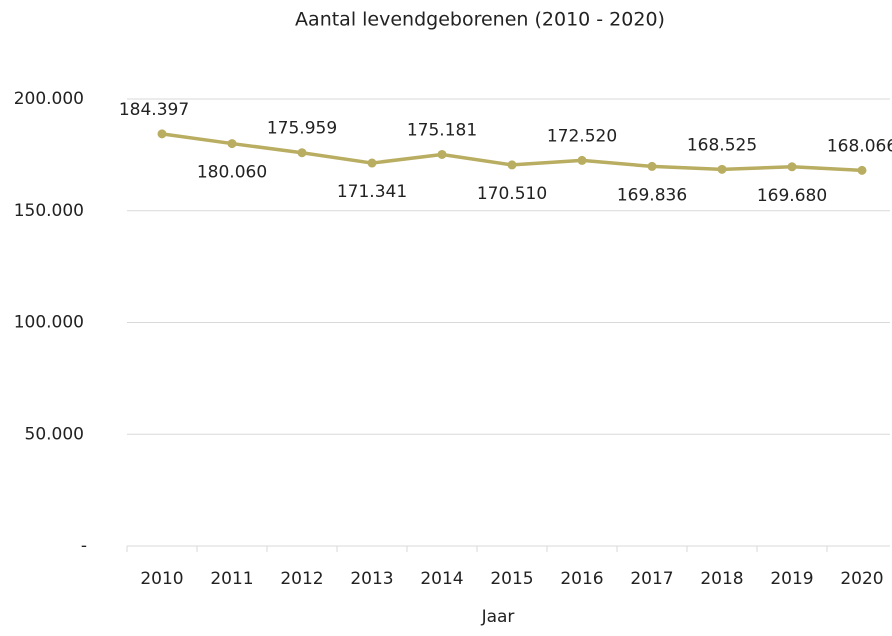 This screenshot has height=636, width=892. What do you see at coordinates (49, 99) in the screenshot?
I see `y-tick-label: 200.000` at bounding box center [49, 99].